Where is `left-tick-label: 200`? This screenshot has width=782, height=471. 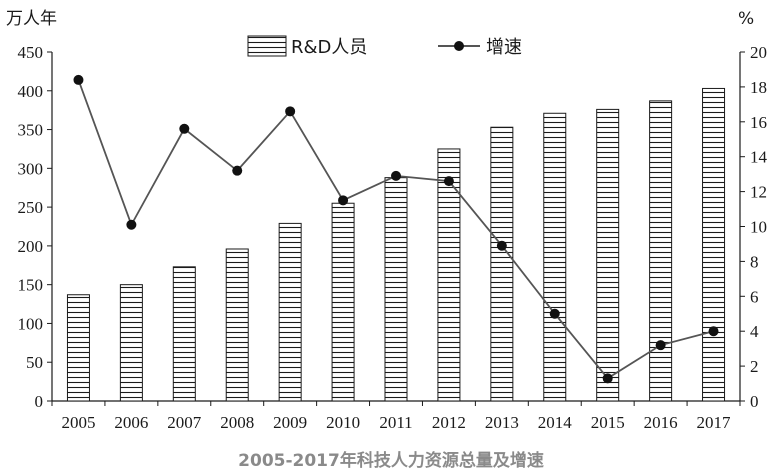
left-tick-label: 200 is located at coordinates (31, 246).